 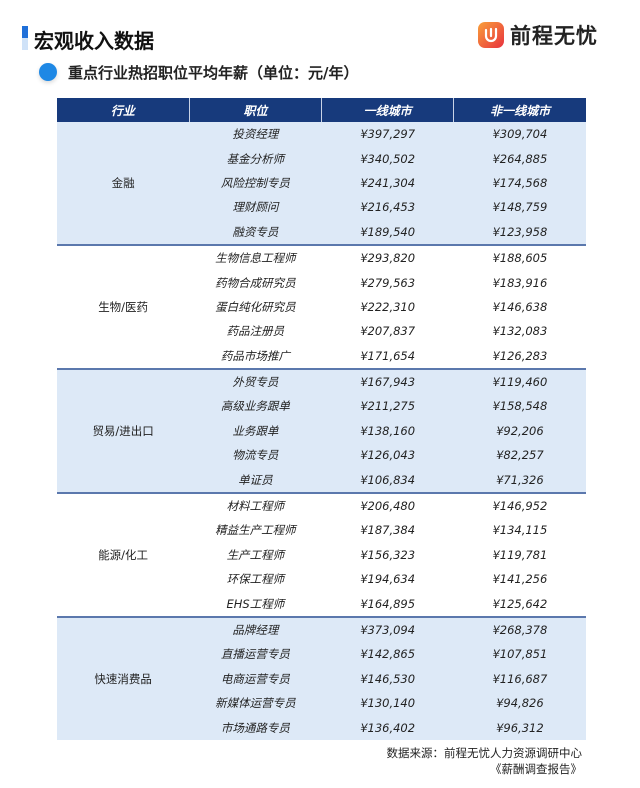 What do you see at coordinates (255, 282) in the screenshot?
I see `position-cell: 药物合成研究员` at bounding box center [255, 282].